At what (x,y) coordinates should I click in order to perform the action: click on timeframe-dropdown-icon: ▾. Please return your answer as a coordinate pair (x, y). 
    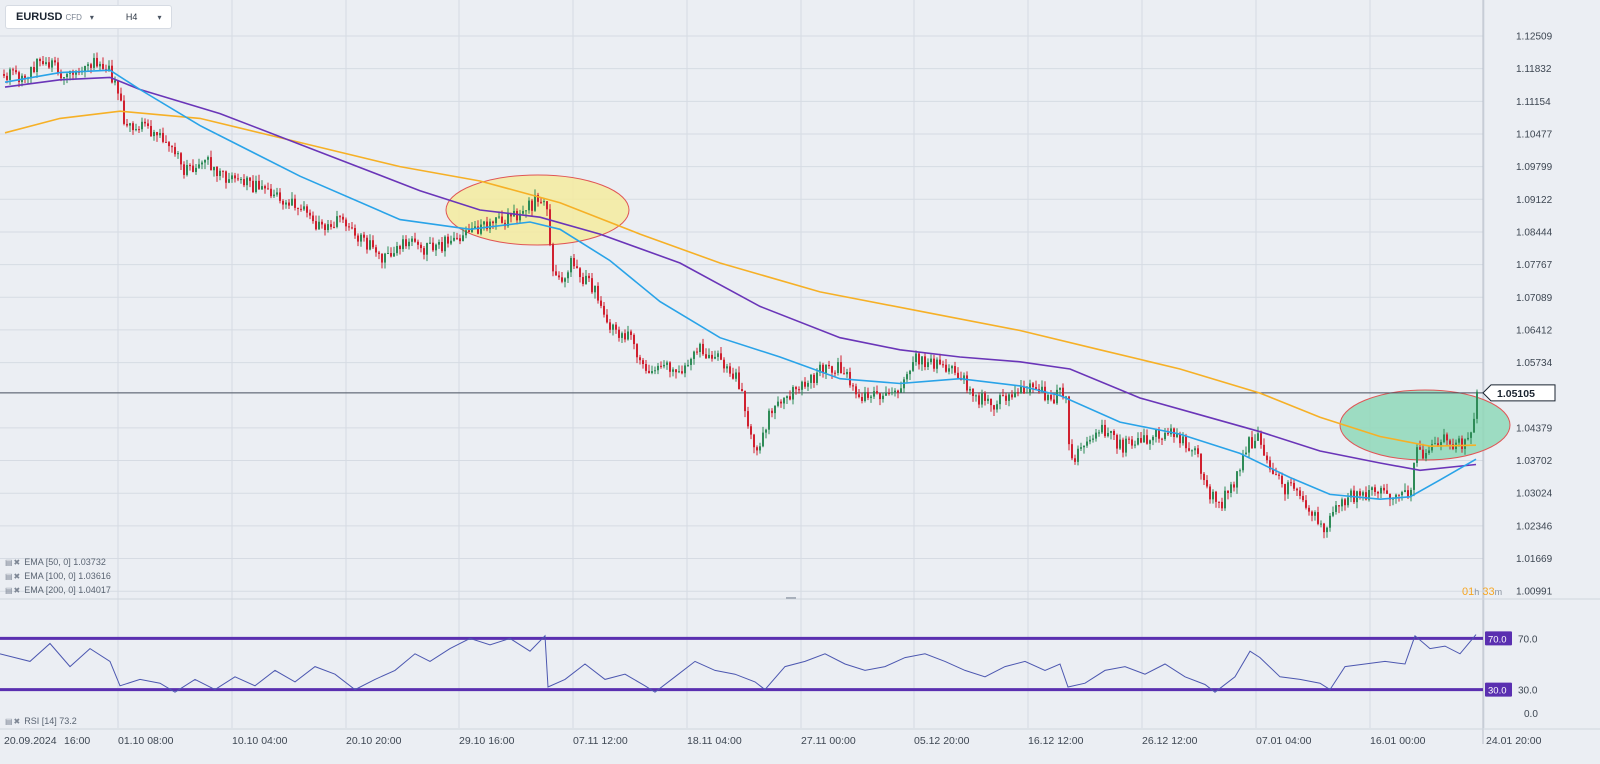
    Looking at the image, I should click on (159, 17).